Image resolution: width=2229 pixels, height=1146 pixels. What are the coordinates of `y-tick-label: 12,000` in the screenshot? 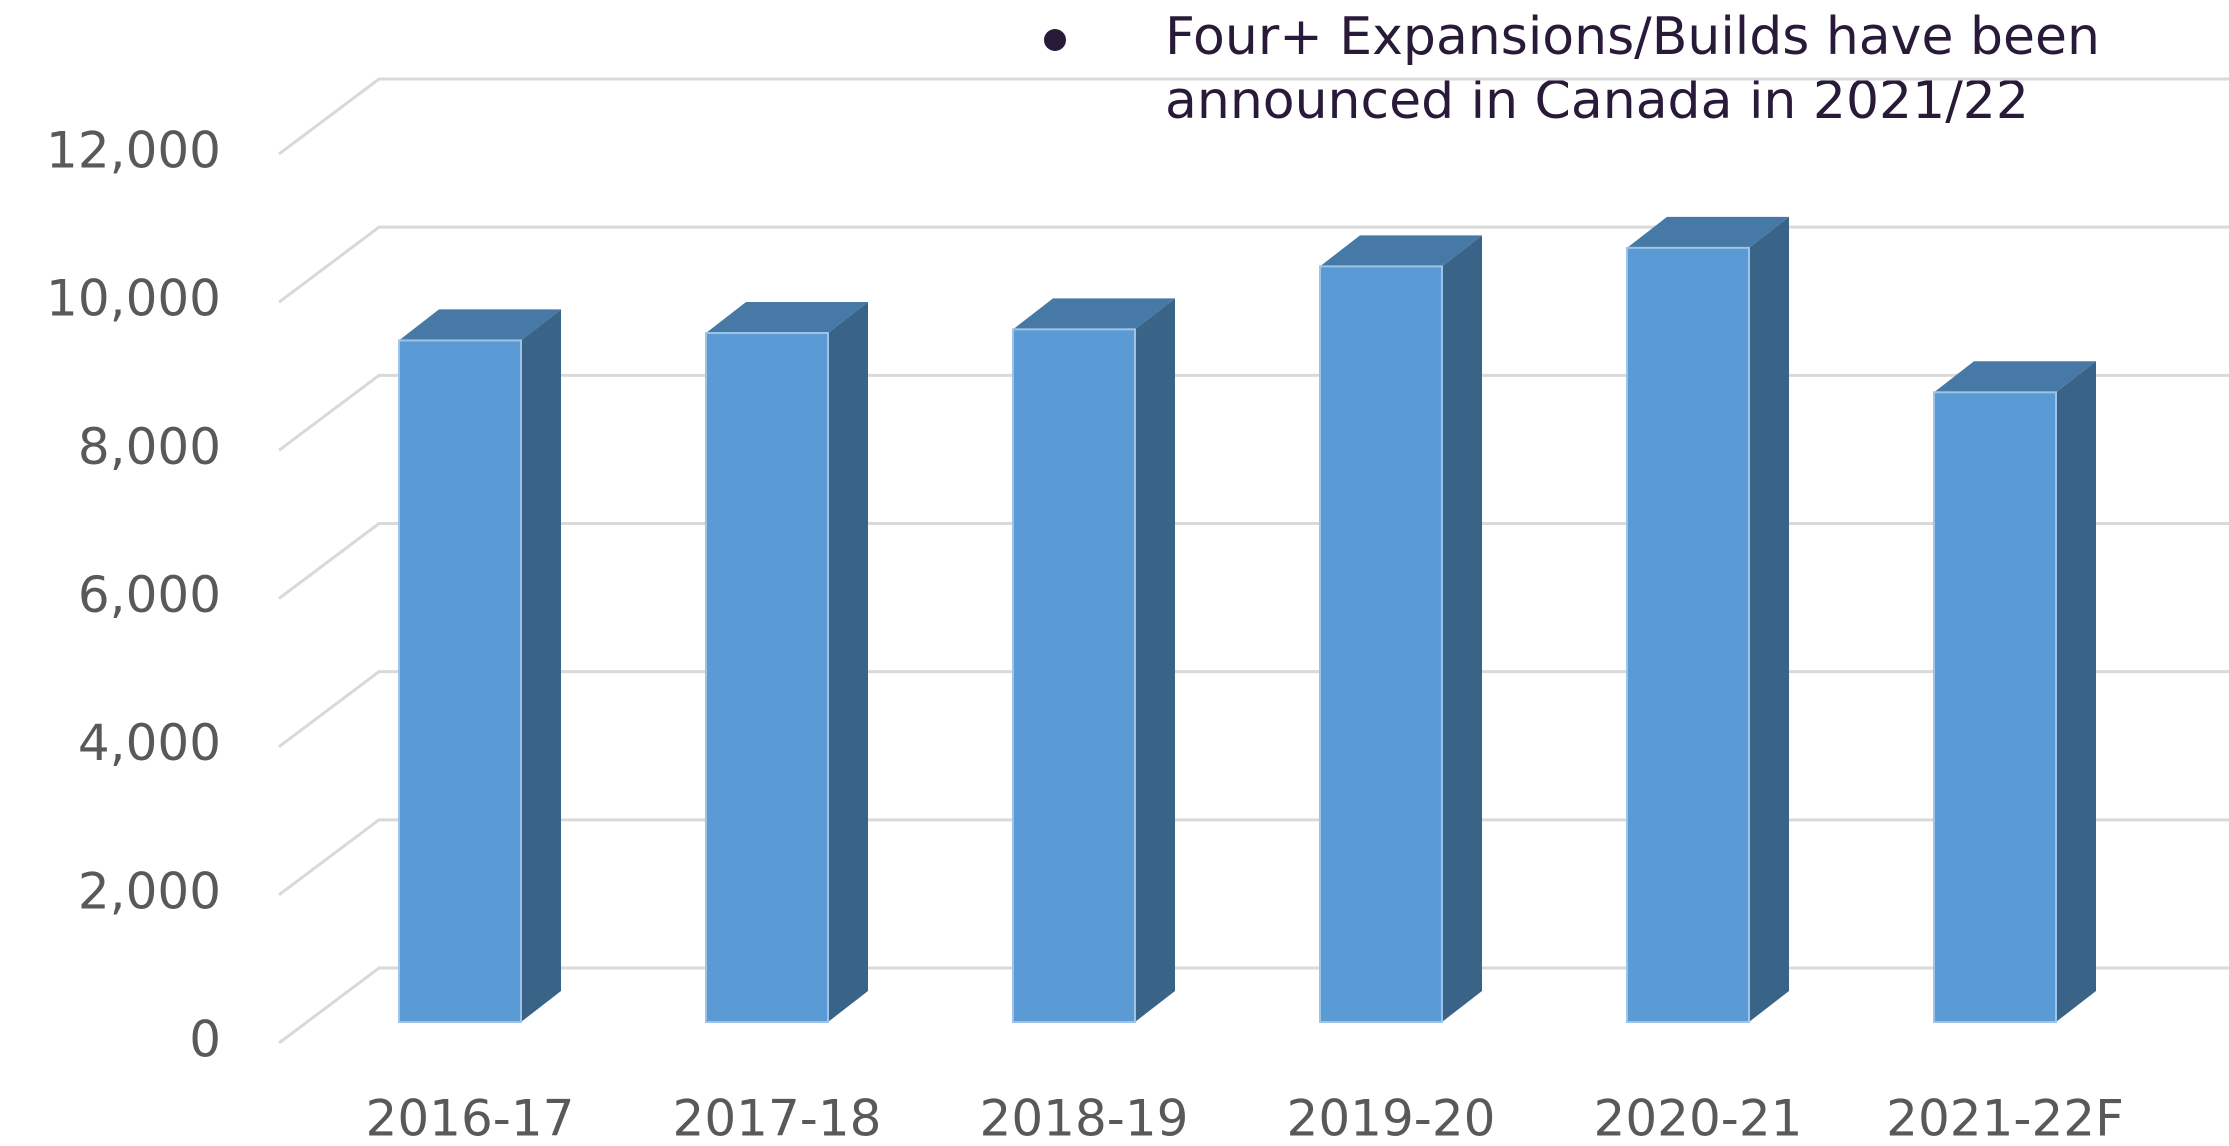 It's located at (133, 151).